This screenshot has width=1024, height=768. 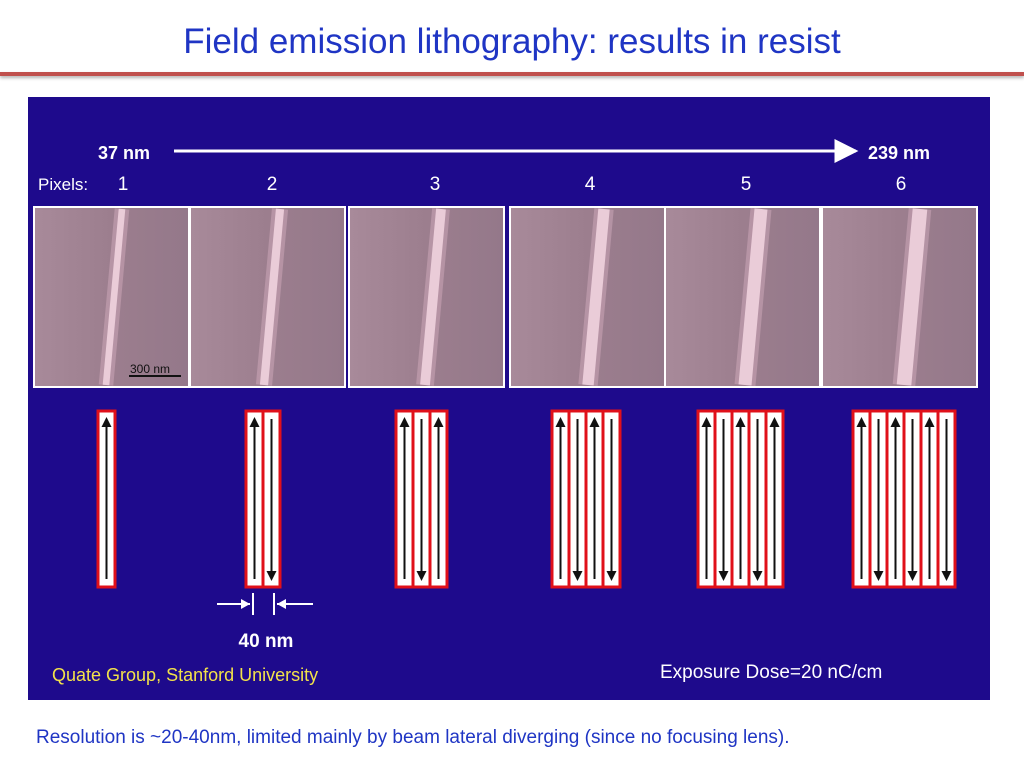 What do you see at coordinates (435, 184) in the screenshot?
I see `pixel-number-3: 3` at bounding box center [435, 184].